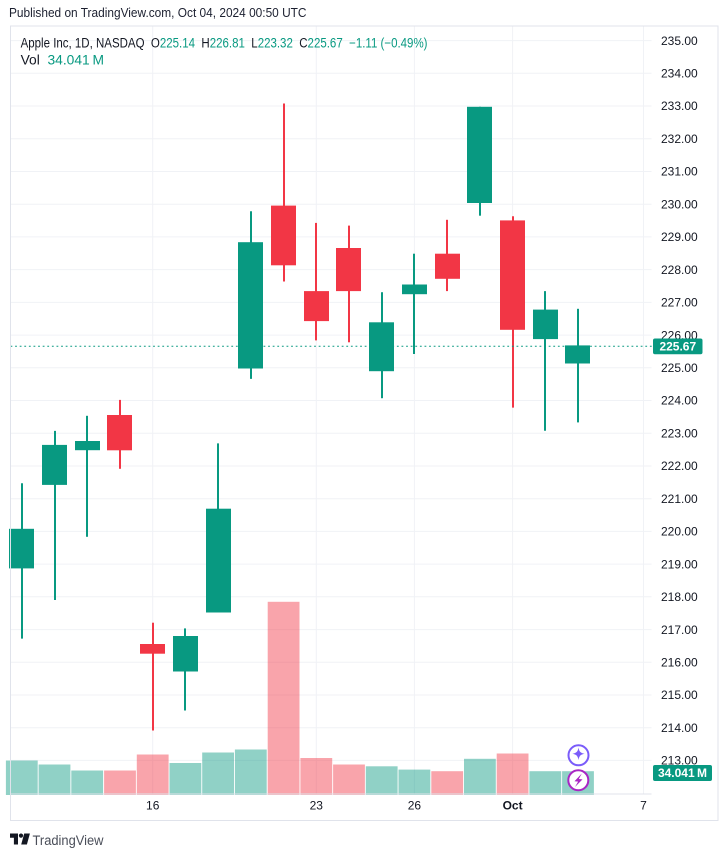 The image size is (728, 856). What do you see at coordinates (62, 60) in the screenshot?
I see `svg-text: Vol 34.041 M` at bounding box center [62, 60].